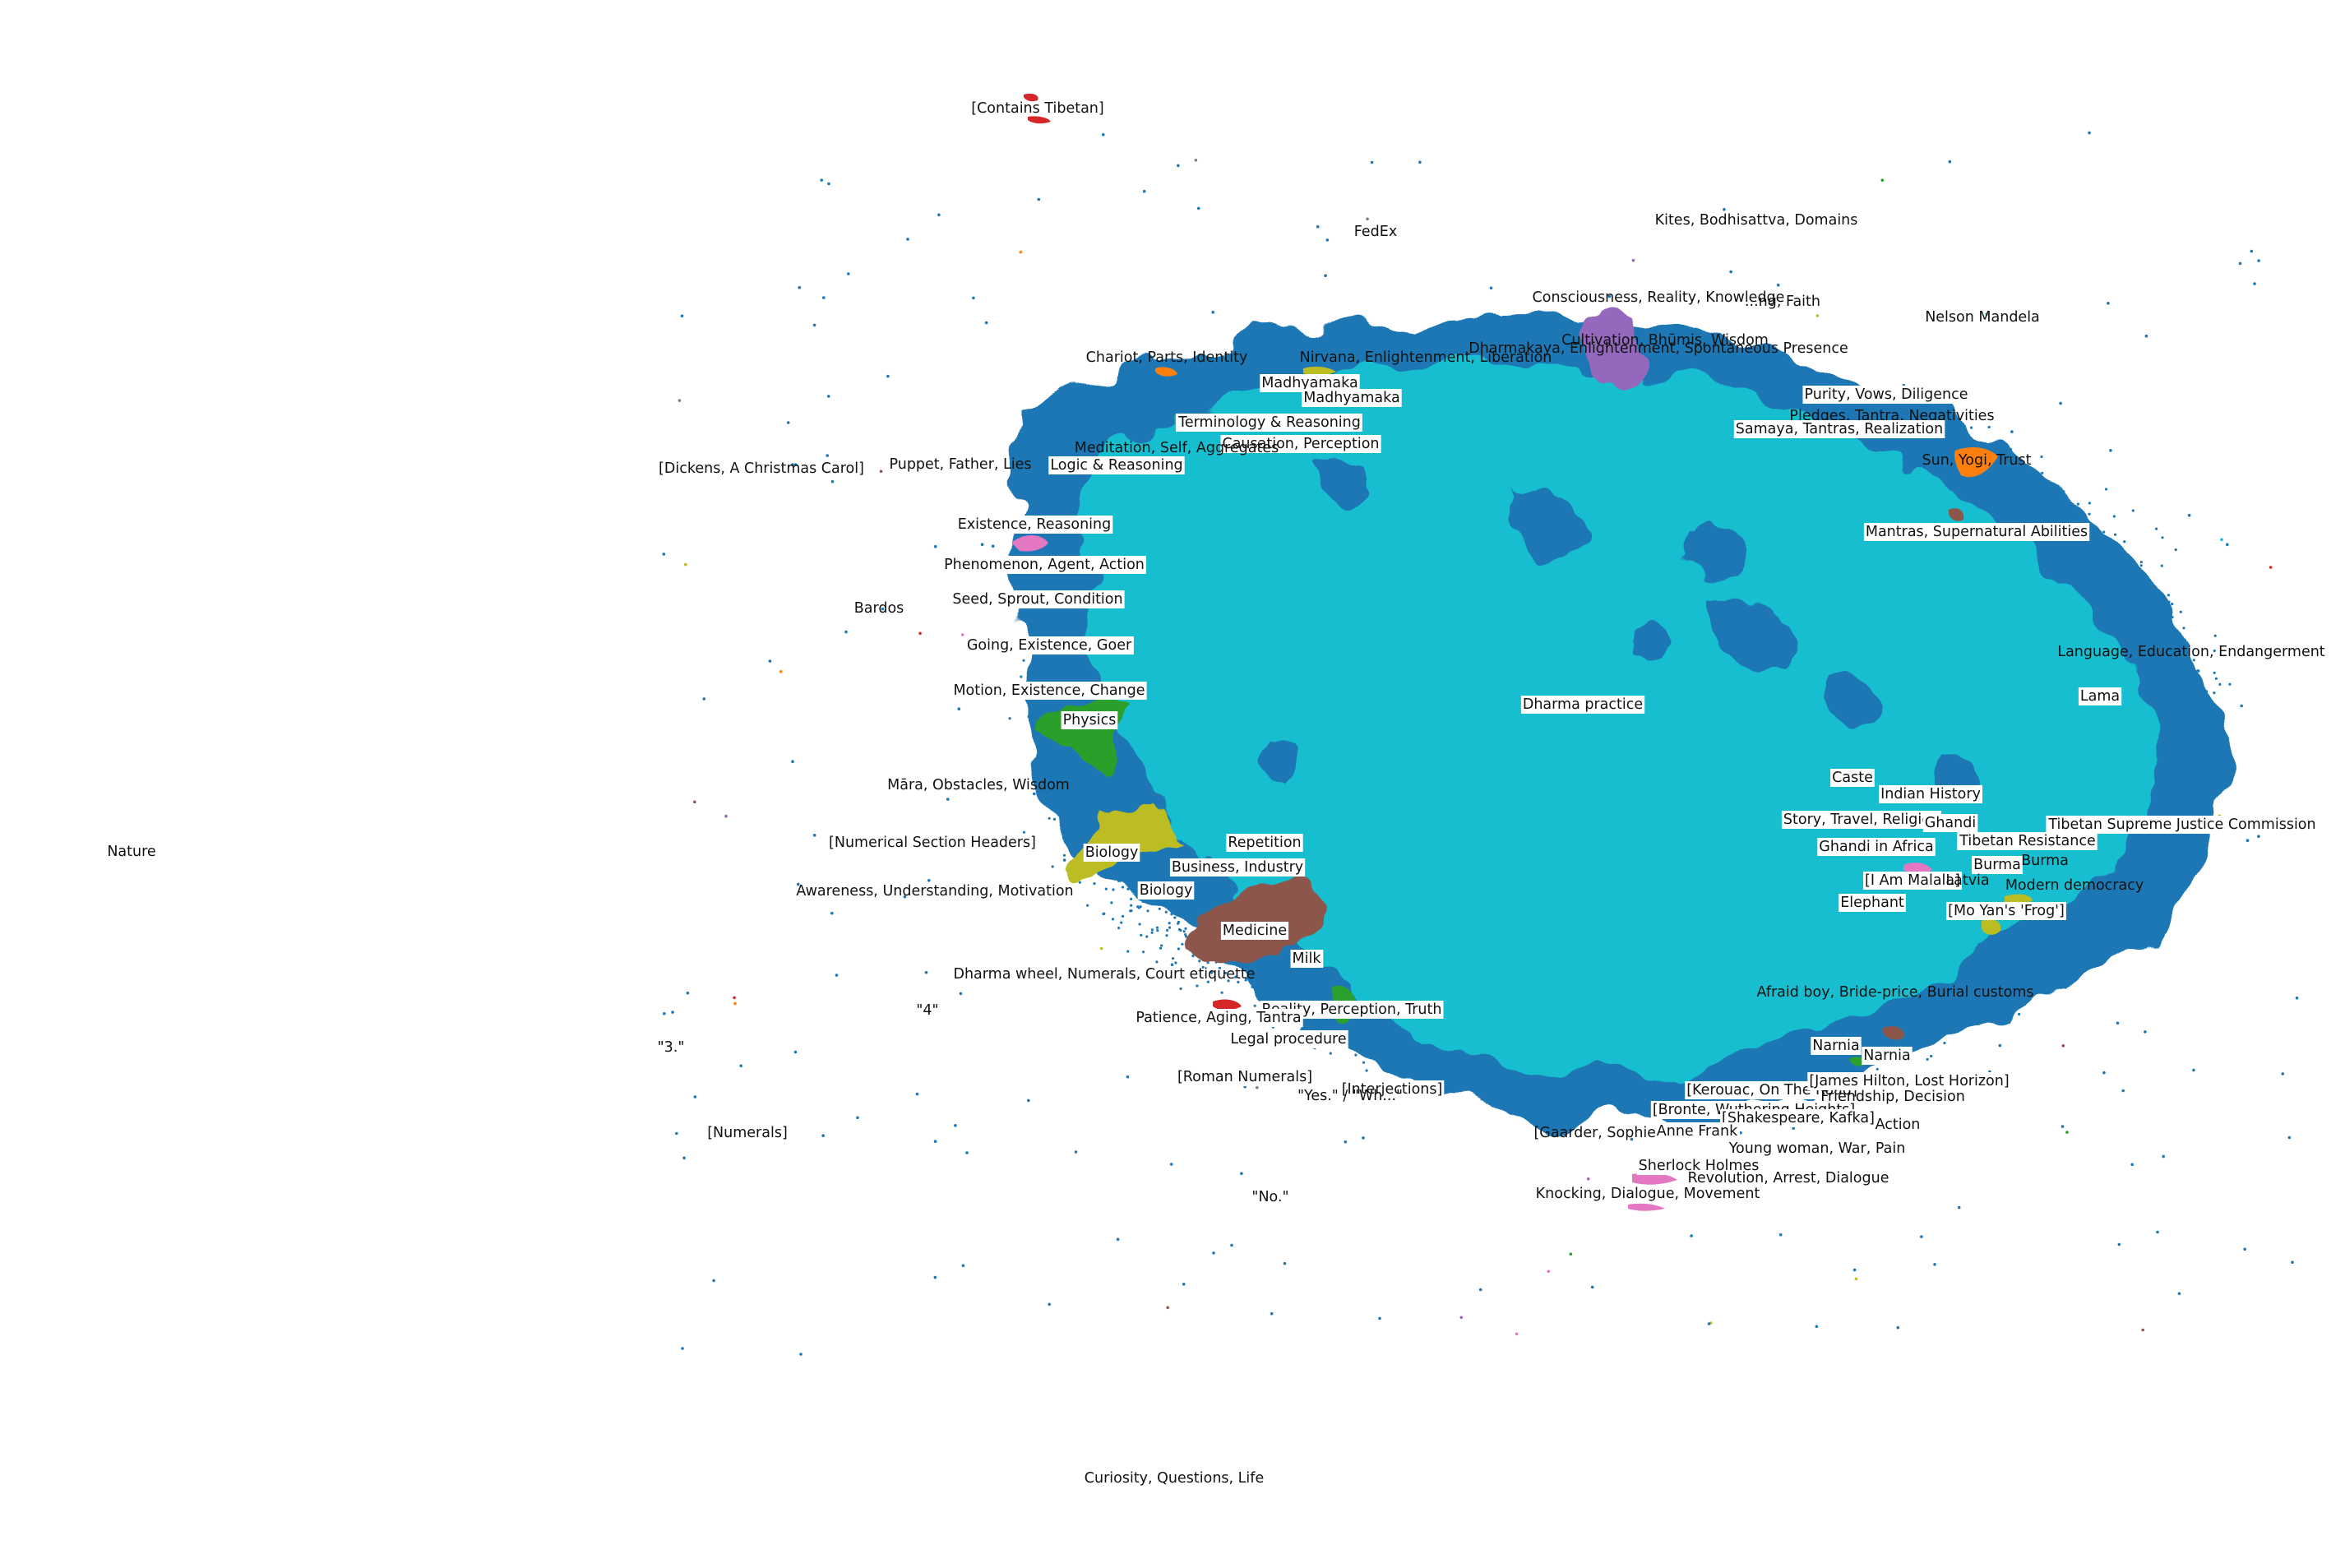 This screenshot has height=1568, width=2345. I want to click on topic-label-text: Mantras, Supernatural Abilities, so click(1977, 532).